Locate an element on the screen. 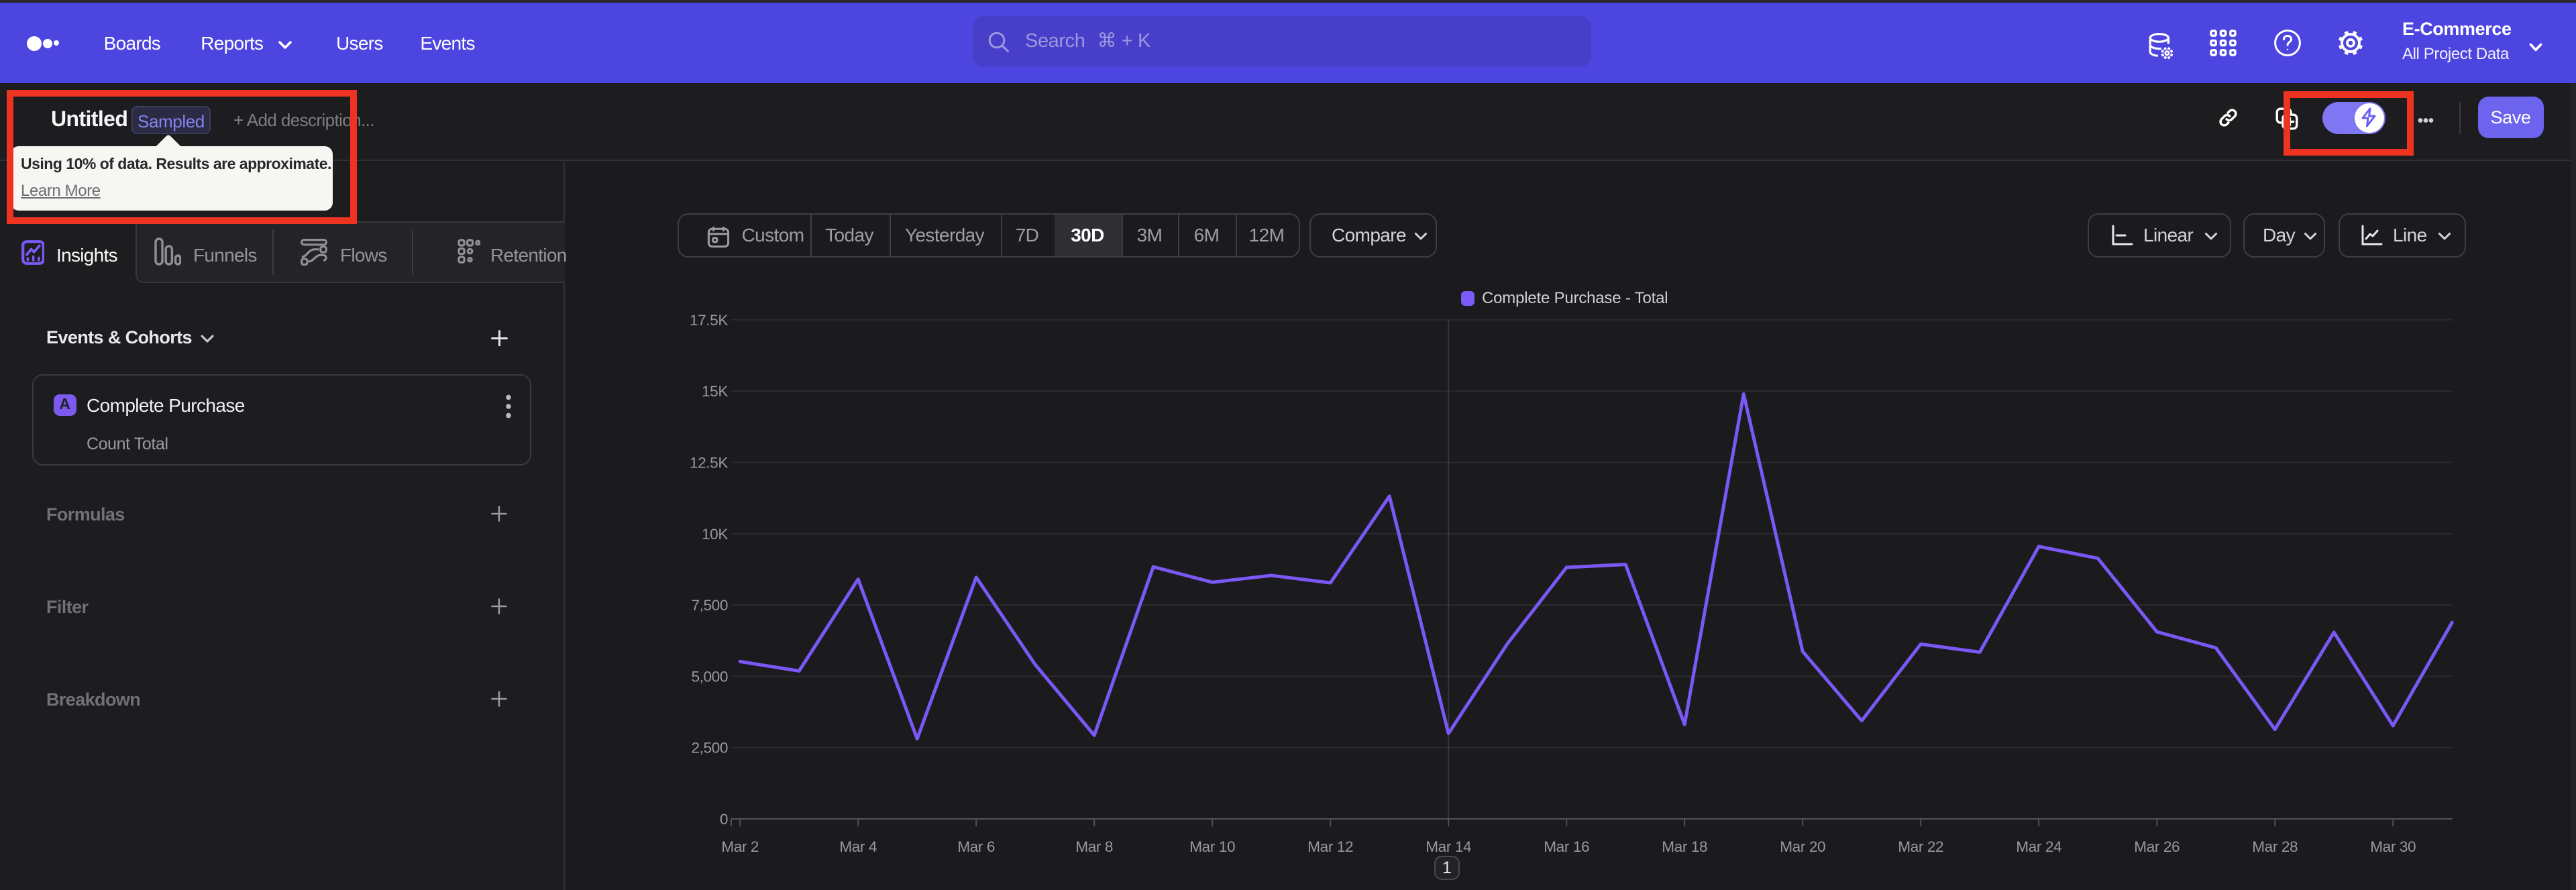  svg-text: Mar 18 is located at coordinates (1684, 846).